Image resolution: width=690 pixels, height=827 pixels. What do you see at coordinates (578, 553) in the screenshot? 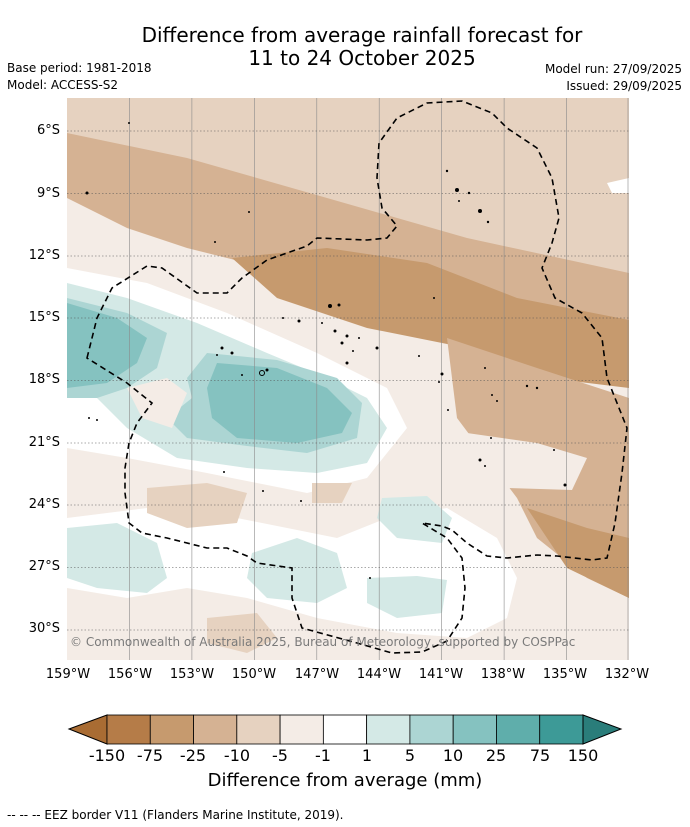
I see `contour-brown-right` at bounding box center [578, 553].